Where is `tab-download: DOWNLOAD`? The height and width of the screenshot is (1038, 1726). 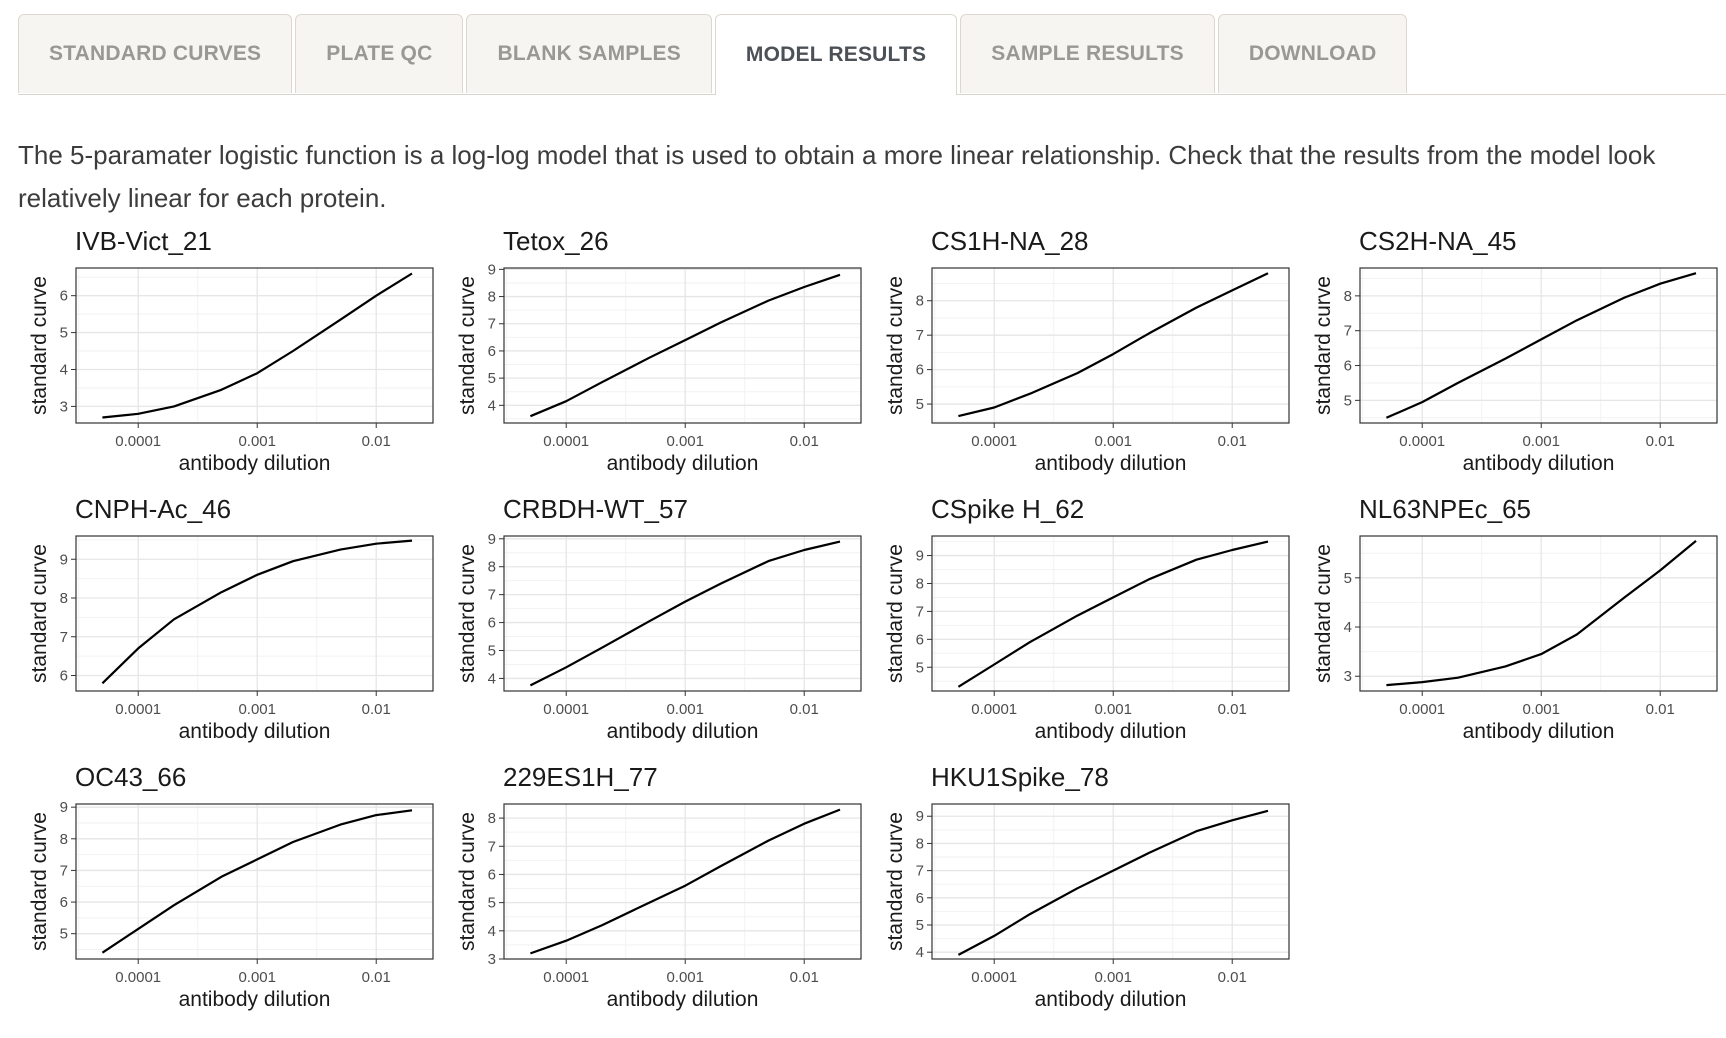 tab-download: DOWNLOAD is located at coordinates (1312, 53).